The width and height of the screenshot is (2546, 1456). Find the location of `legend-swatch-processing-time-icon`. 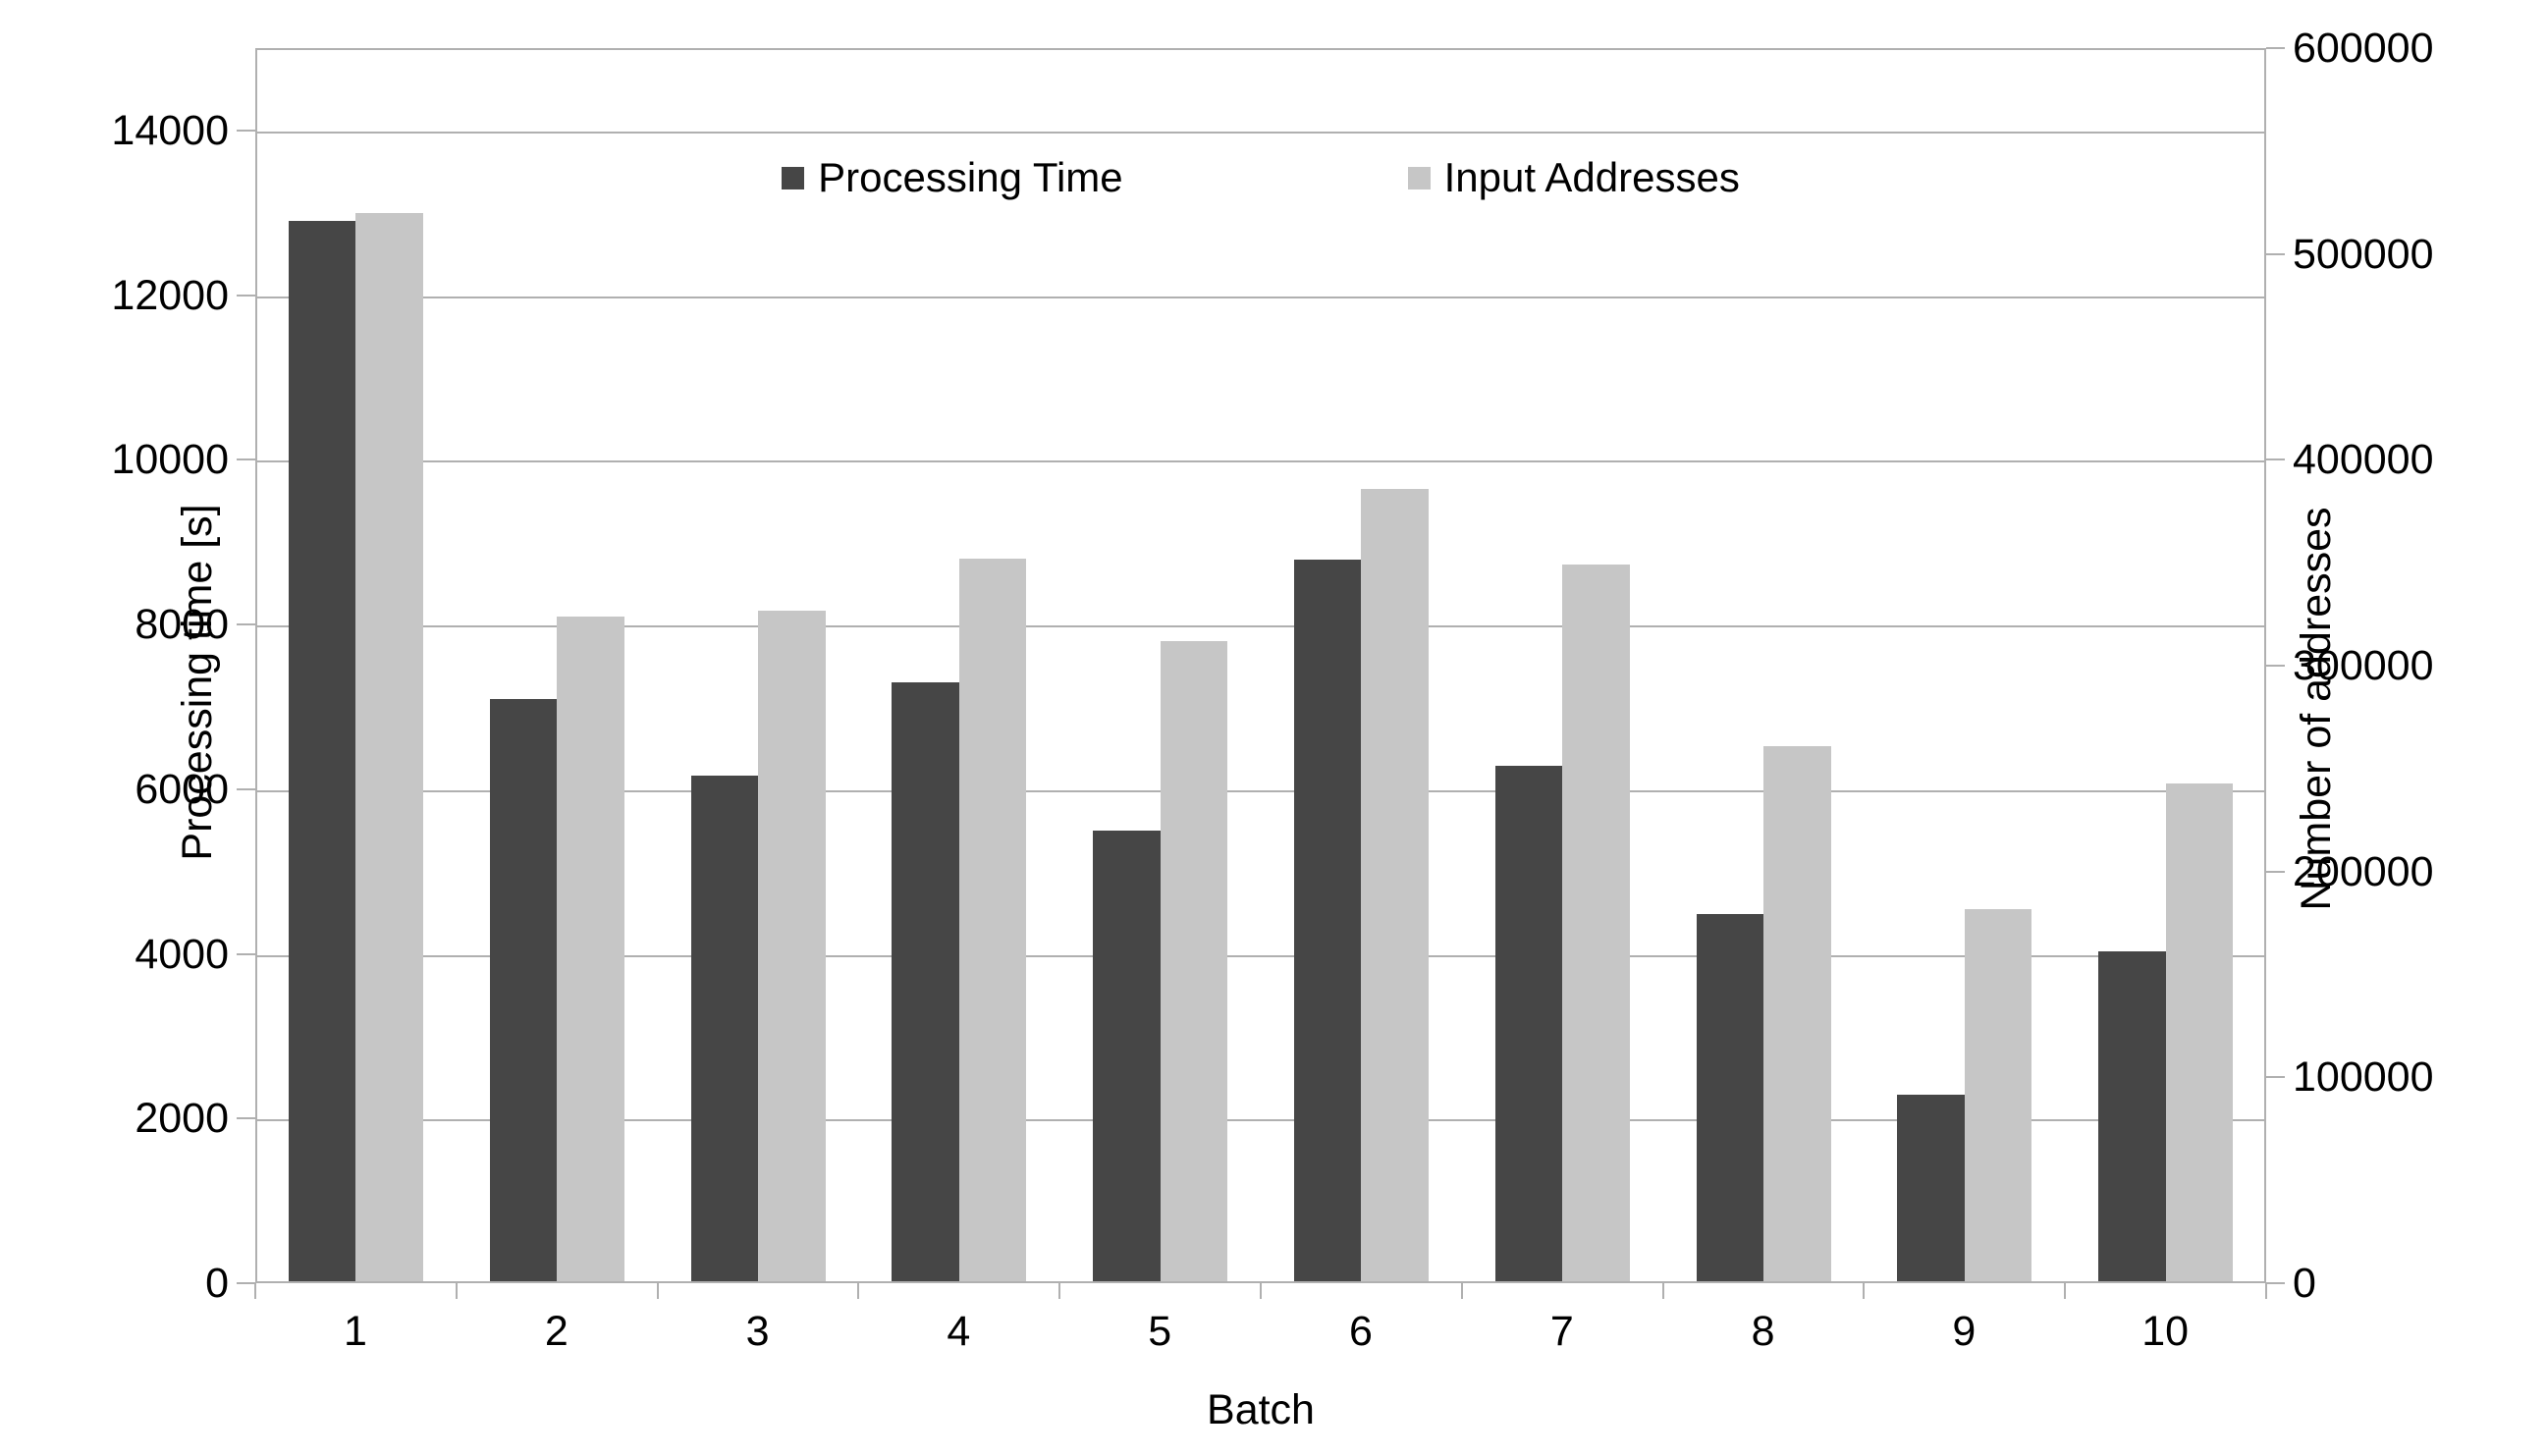

legend-swatch-processing-time-icon is located at coordinates (793, 177).